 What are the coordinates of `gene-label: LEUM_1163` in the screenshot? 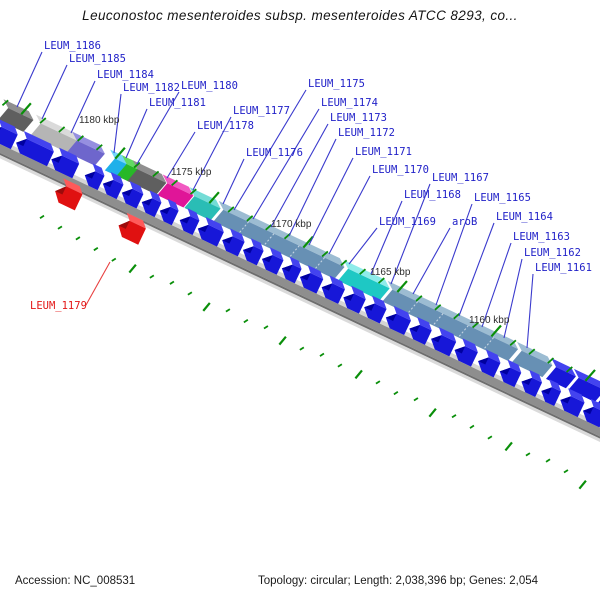 It's located at (541, 237).